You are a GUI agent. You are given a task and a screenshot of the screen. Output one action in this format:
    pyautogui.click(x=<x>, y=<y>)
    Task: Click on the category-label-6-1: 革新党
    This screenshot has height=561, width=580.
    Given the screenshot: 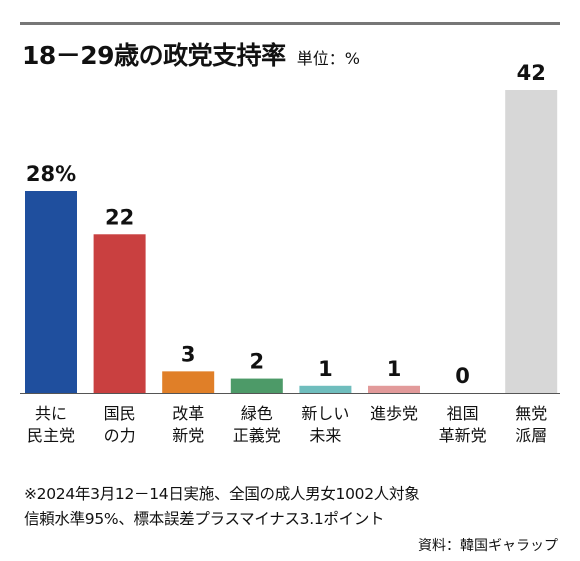 What is the action you would take?
    pyautogui.click(x=463, y=435)
    